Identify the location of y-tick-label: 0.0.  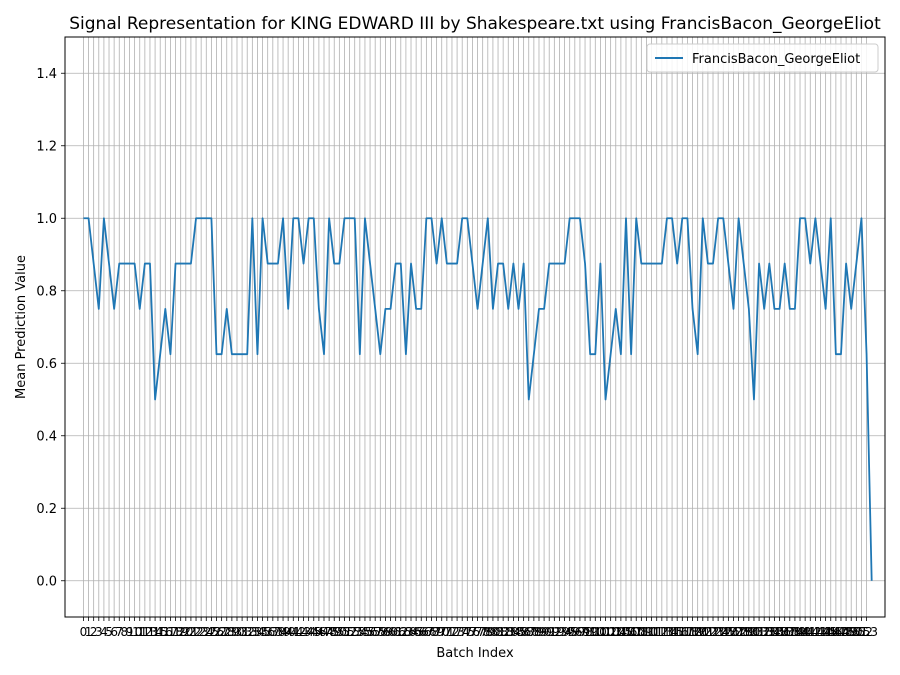
(46, 581).